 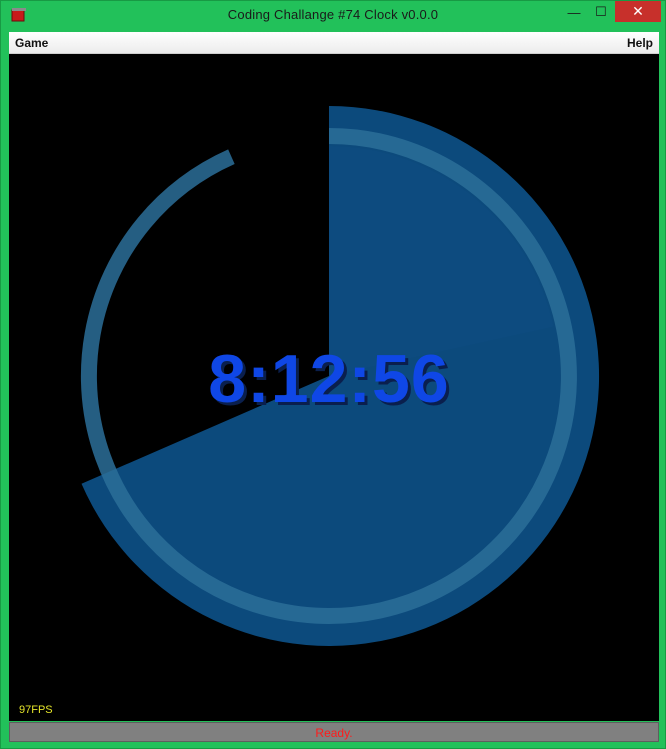 I want to click on title-bar: Coding Challange #74 Clock v0.0.0 — ☐ ✕, so click(x=333, y=16).